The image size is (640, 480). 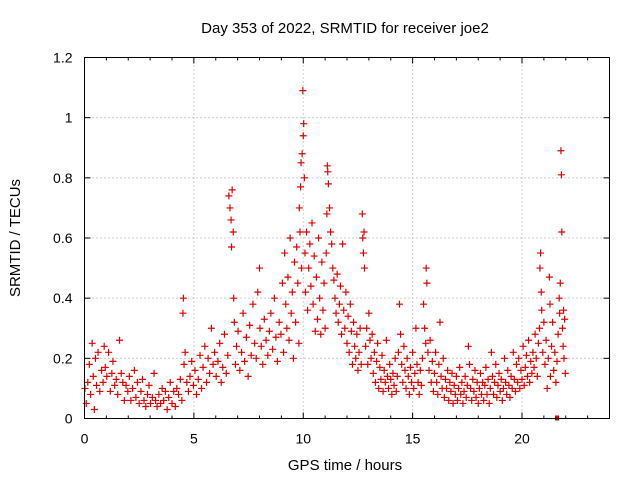 What do you see at coordinates (63, 238) in the screenshot?
I see `y-tick-label: 0.6` at bounding box center [63, 238].